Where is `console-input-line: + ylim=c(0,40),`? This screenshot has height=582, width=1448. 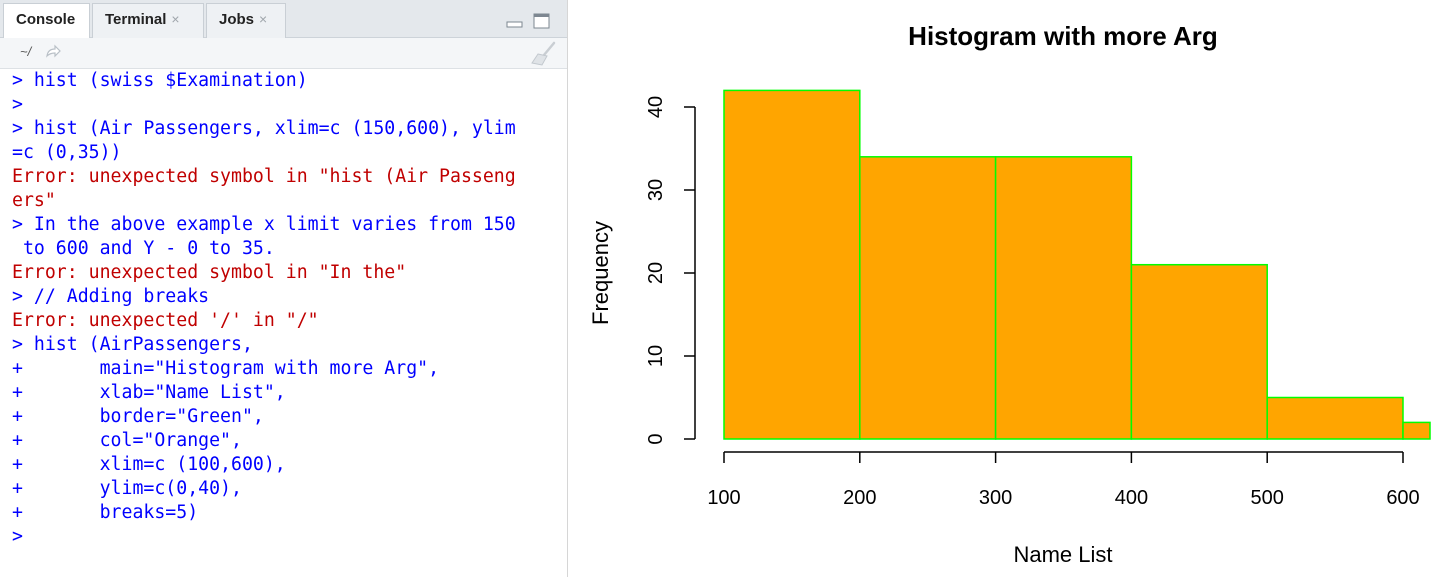 console-input-line: + ylim=c(0,40), is located at coordinates (127, 488).